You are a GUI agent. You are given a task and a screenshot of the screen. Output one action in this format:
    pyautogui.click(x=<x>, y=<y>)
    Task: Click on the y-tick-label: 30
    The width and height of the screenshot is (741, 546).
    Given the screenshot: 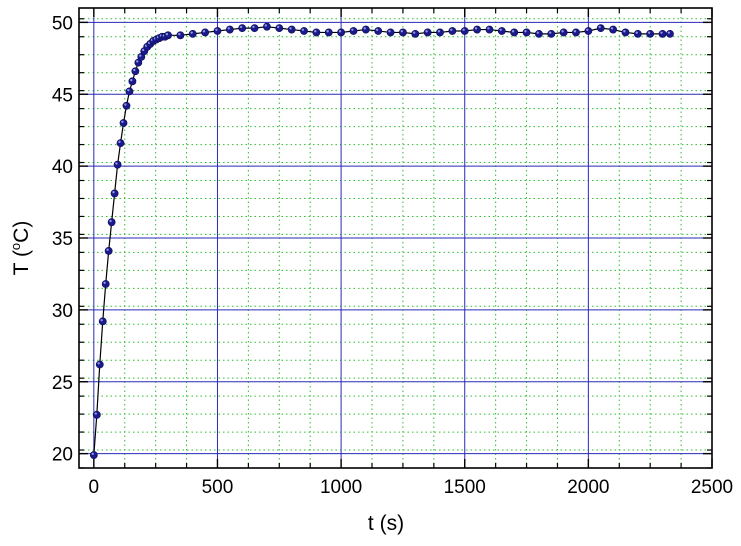 What is the action you would take?
    pyautogui.click(x=62, y=311)
    